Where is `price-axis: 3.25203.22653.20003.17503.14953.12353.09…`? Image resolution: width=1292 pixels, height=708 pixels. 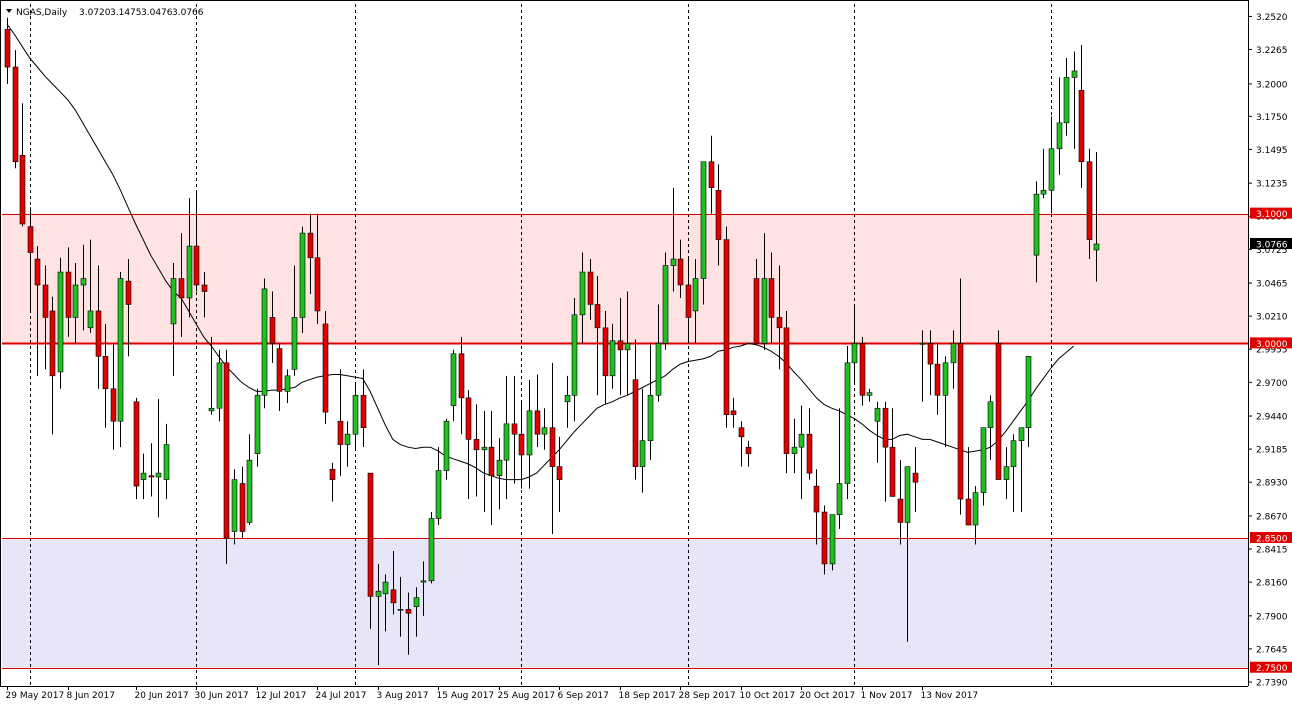
price-axis: 3.25203.22653.20003.17503.14953.12353.09… is located at coordinates (1270, 344).